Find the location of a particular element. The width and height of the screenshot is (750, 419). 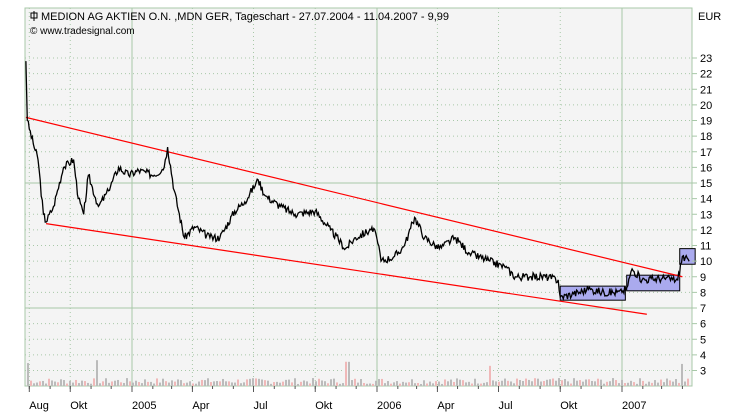

y-tick-label: 8 is located at coordinates (703, 293).